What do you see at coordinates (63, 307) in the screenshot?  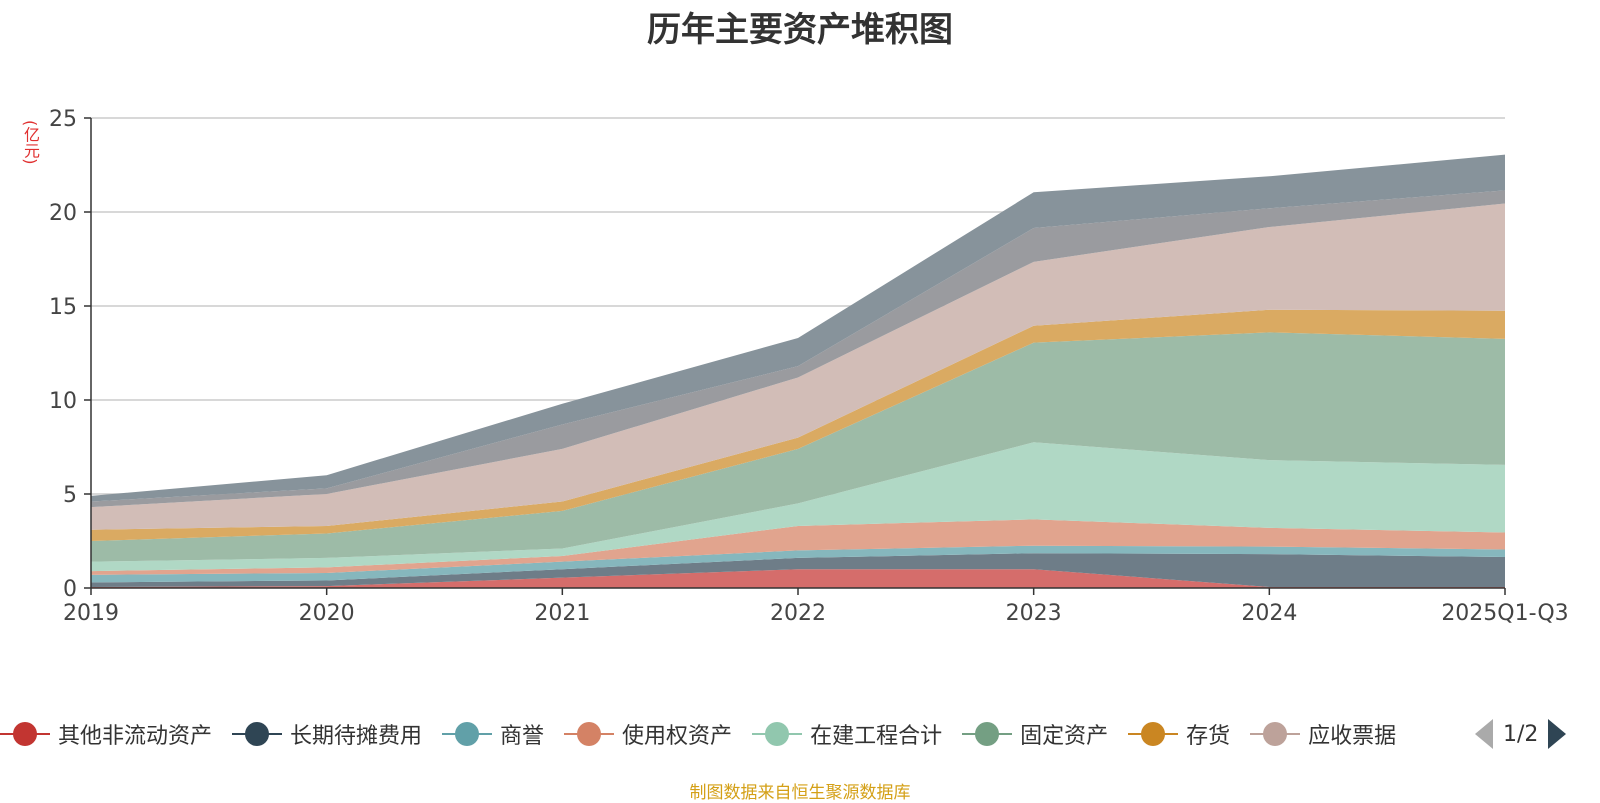 I see `y-tick-label: 15` at bounding box center [63, 307].